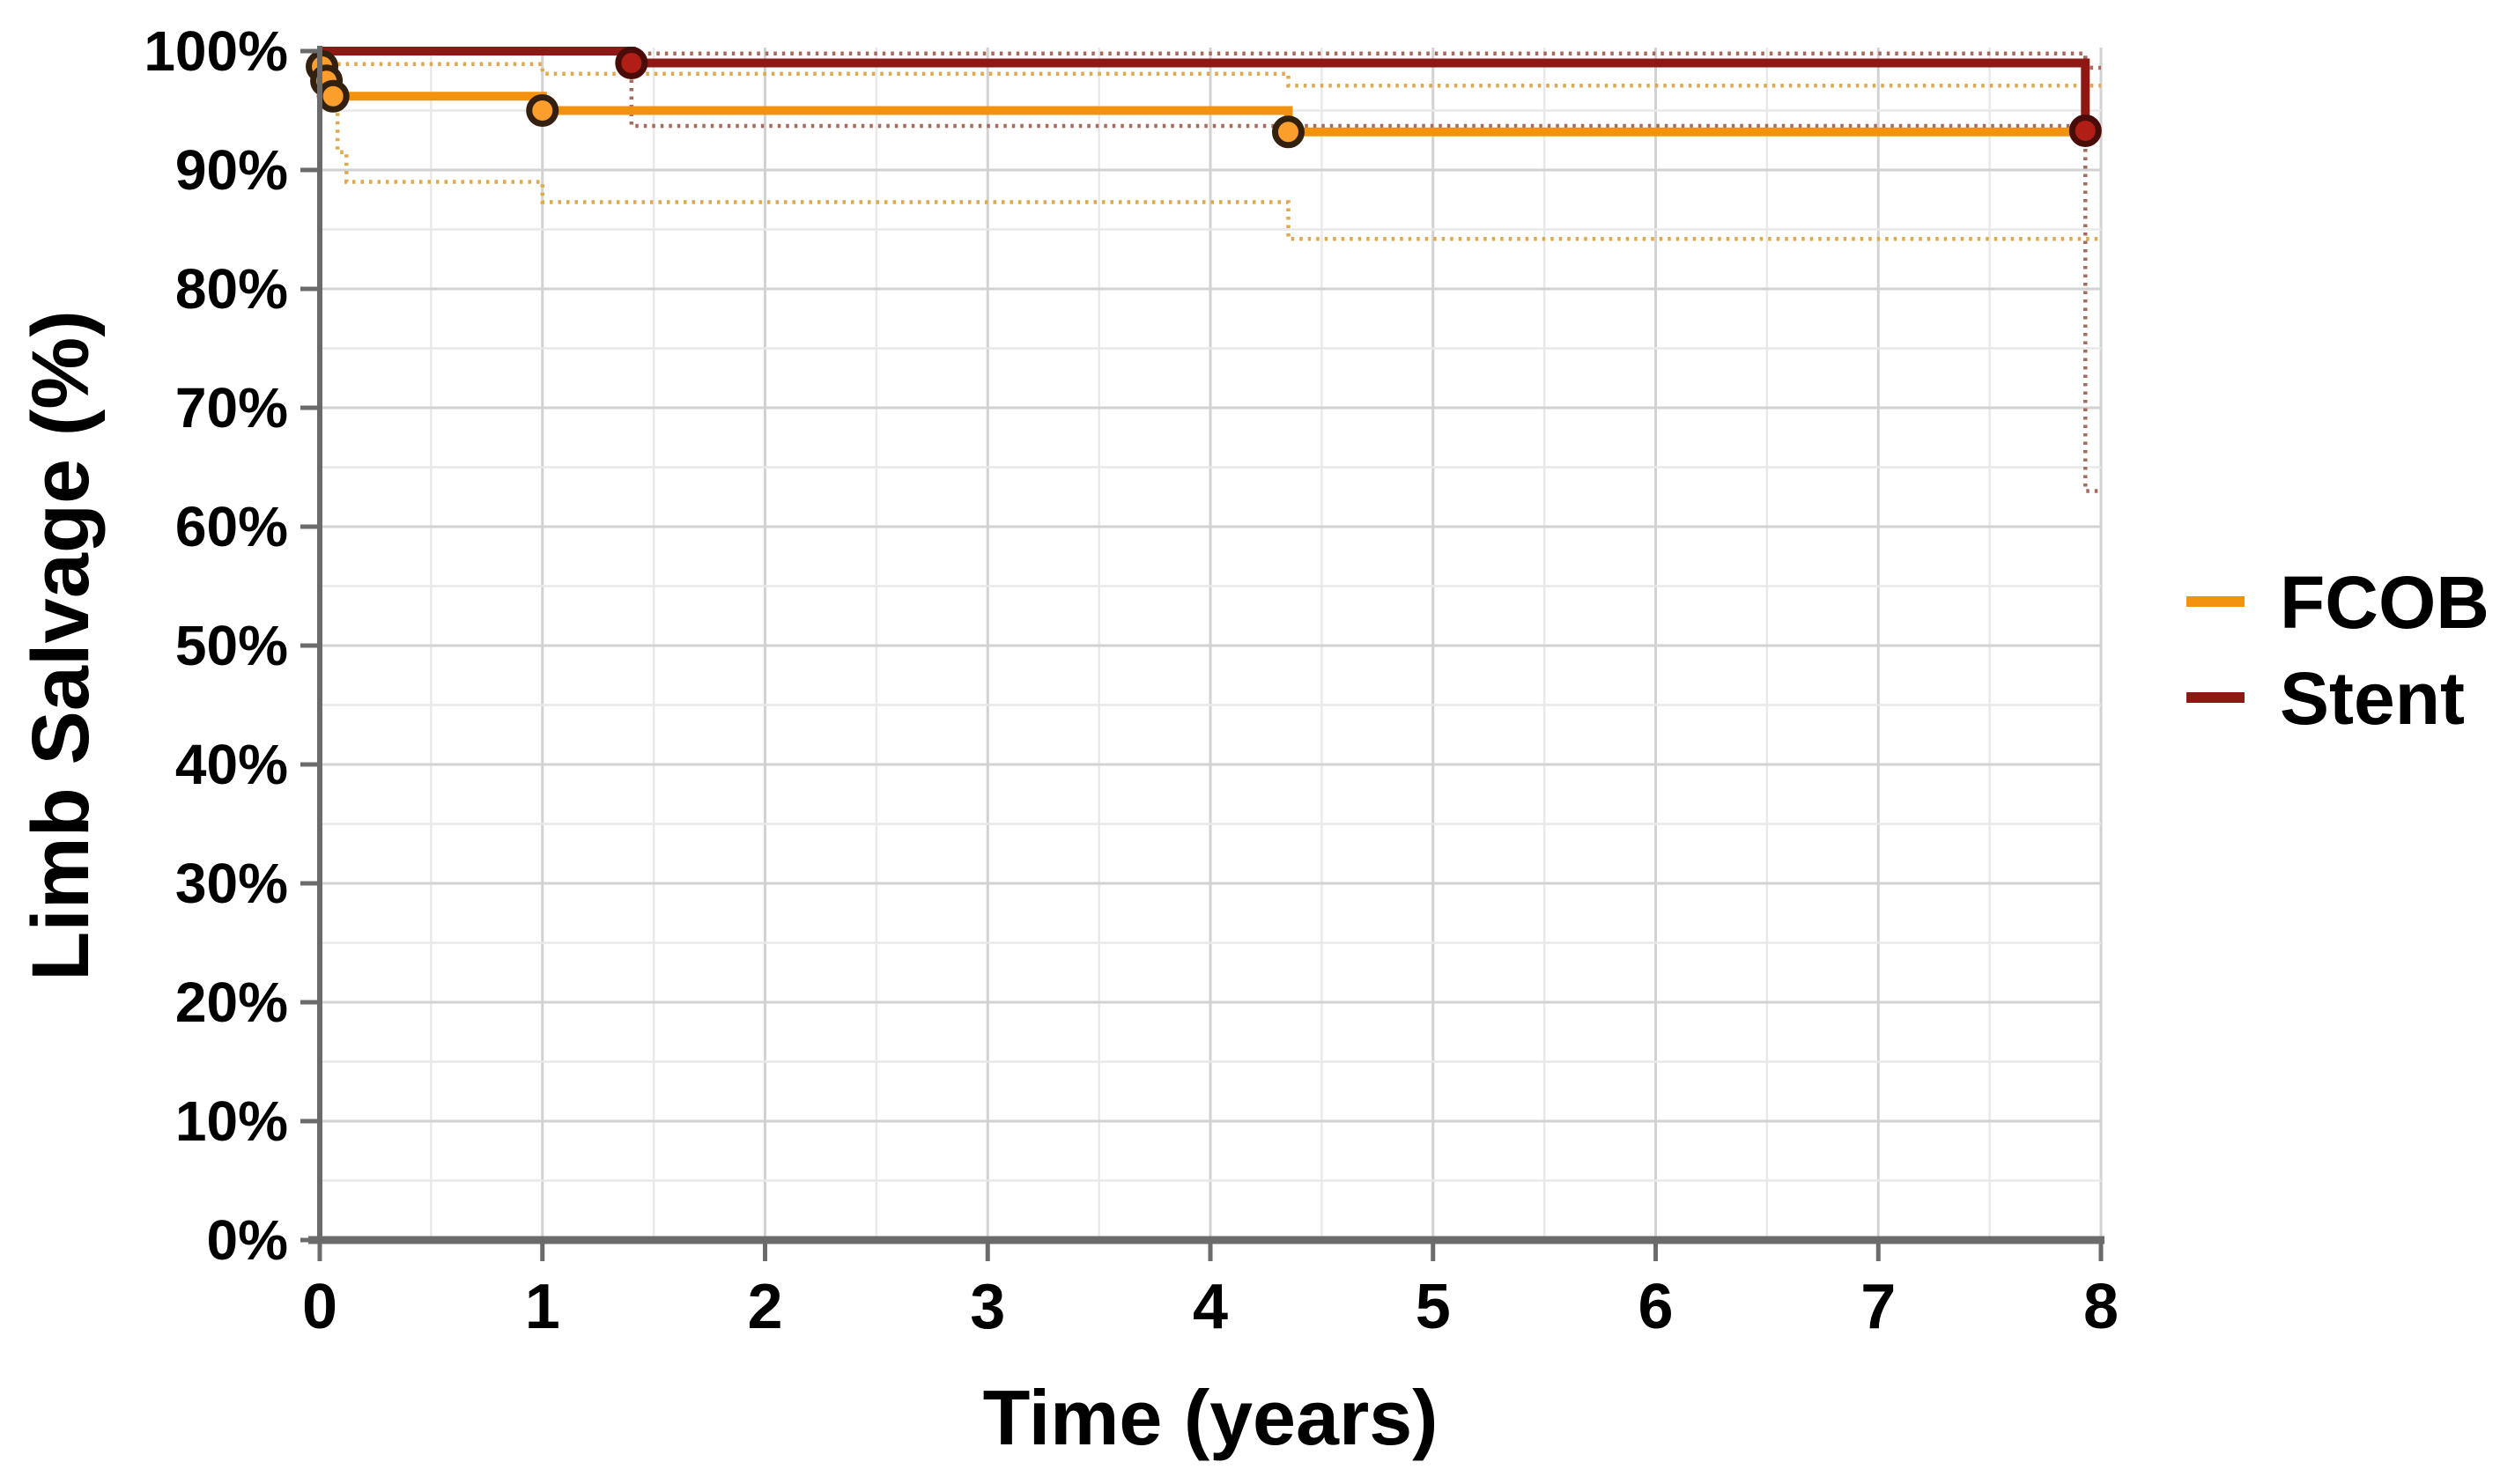  I want to click on legend-label-fcob: FCOB, so click(2384, 602).